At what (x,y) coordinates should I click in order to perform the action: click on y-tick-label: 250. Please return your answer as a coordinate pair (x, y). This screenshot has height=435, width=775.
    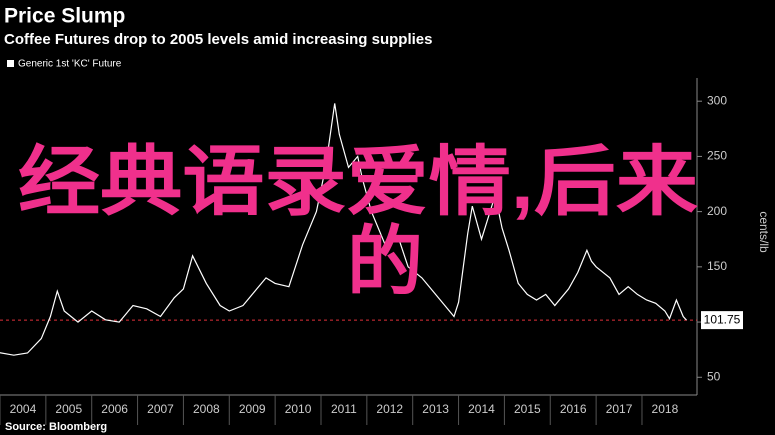
    Looking at the image, I should click on (717, 156).